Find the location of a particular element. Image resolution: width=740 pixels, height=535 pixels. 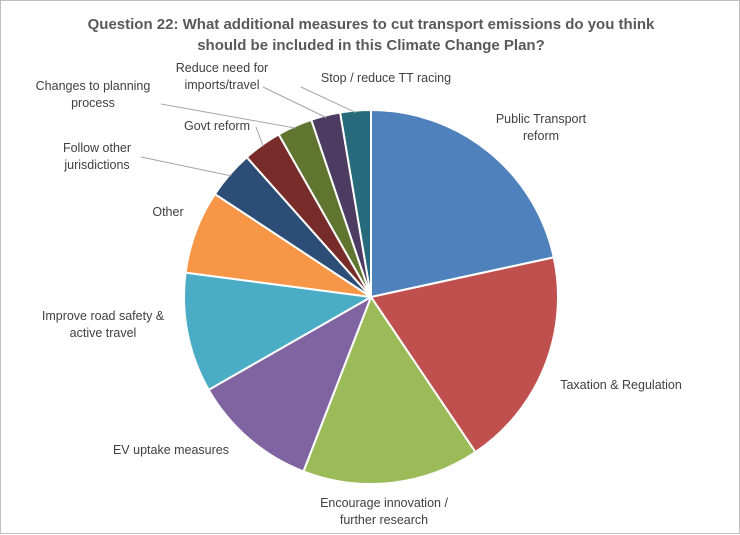

slice-label: Govt reform is located at coordinates (217, 126).